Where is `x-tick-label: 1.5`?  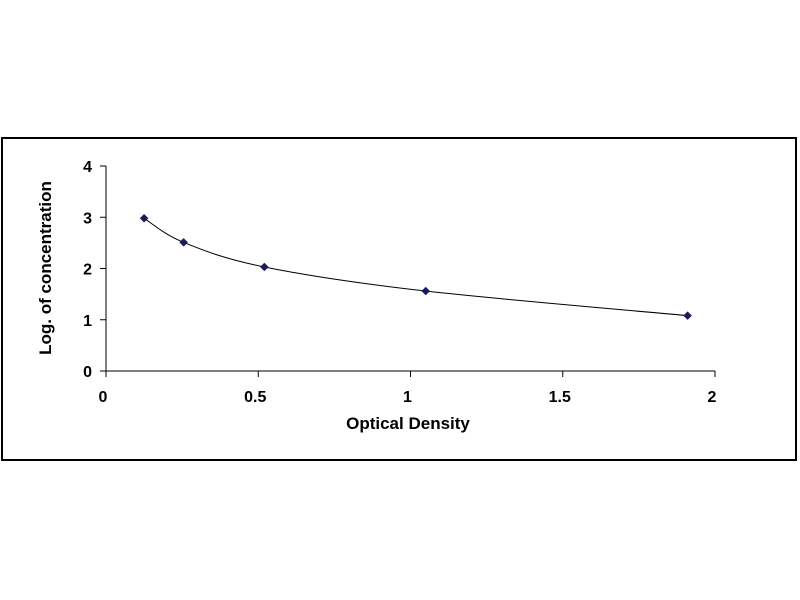
x-tick-label: 1.5 is located at coordinates (560, 397).